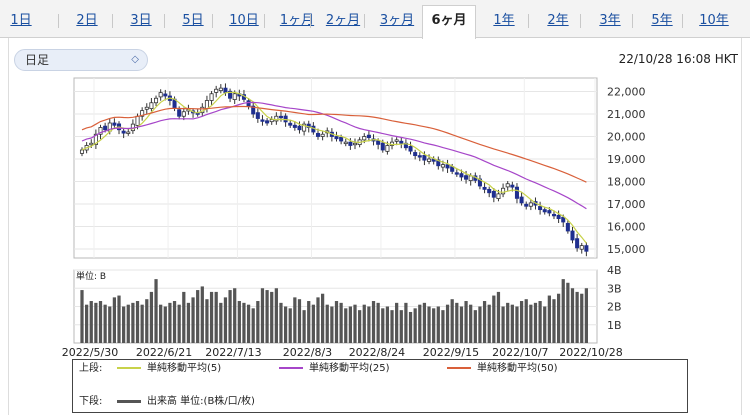  I want to click on volume-unit-label: 単位: B, so click(91, 276).